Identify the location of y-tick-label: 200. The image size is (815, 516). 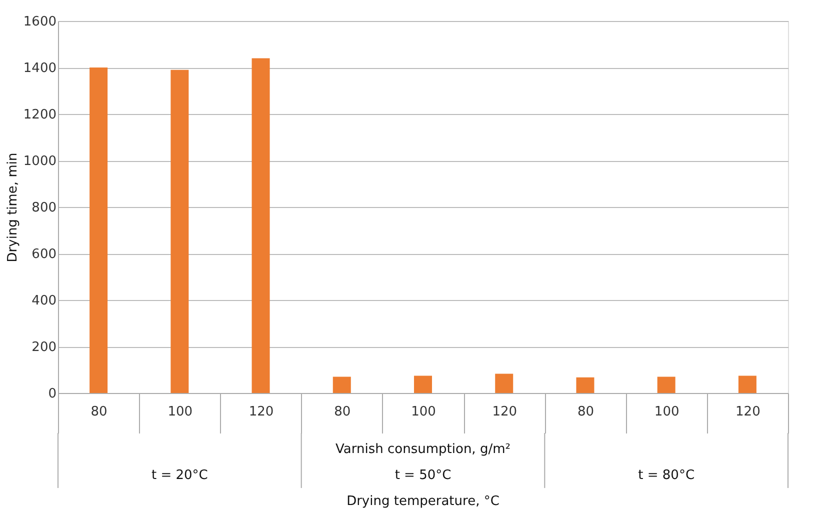
(44, 347).